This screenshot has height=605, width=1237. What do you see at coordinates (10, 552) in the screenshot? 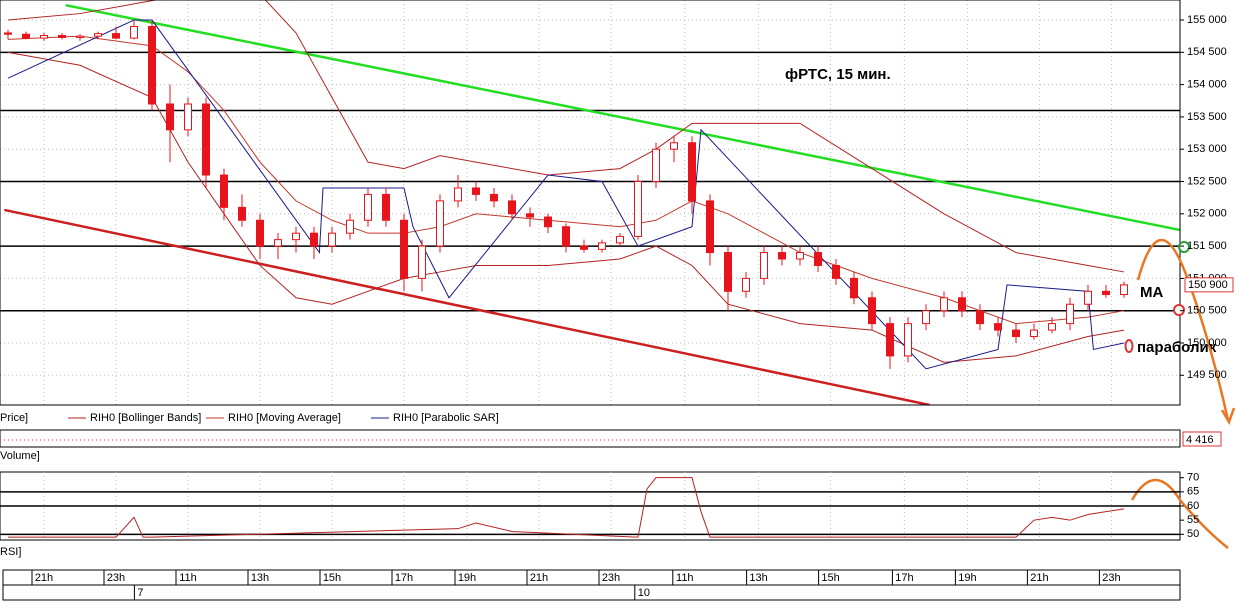
I see `rsi-label: RSI]` at bounding box center [10, 552].